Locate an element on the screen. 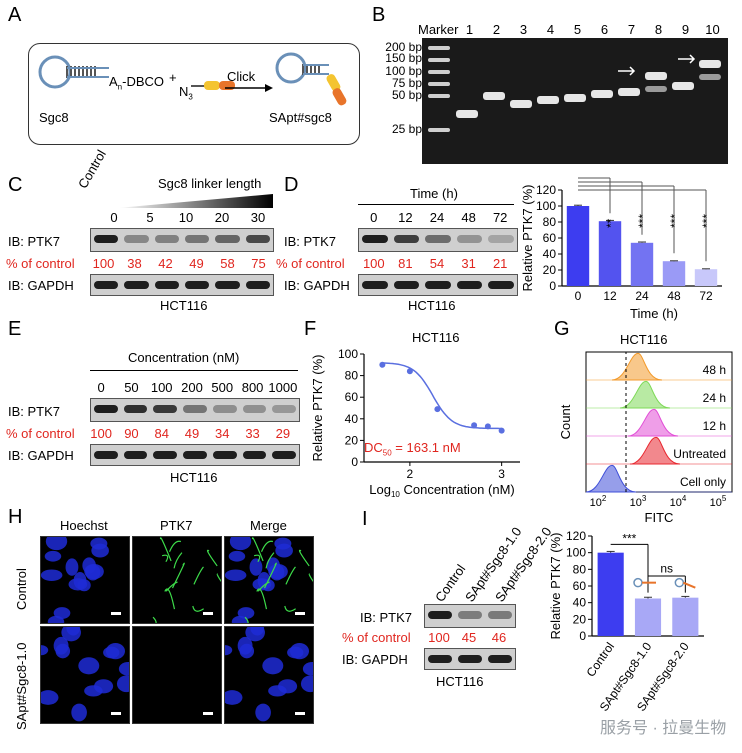 The width and height of the screenshot is (742, 753). gel-ladder-label: 100 bp is located at coordinates (403, 71).